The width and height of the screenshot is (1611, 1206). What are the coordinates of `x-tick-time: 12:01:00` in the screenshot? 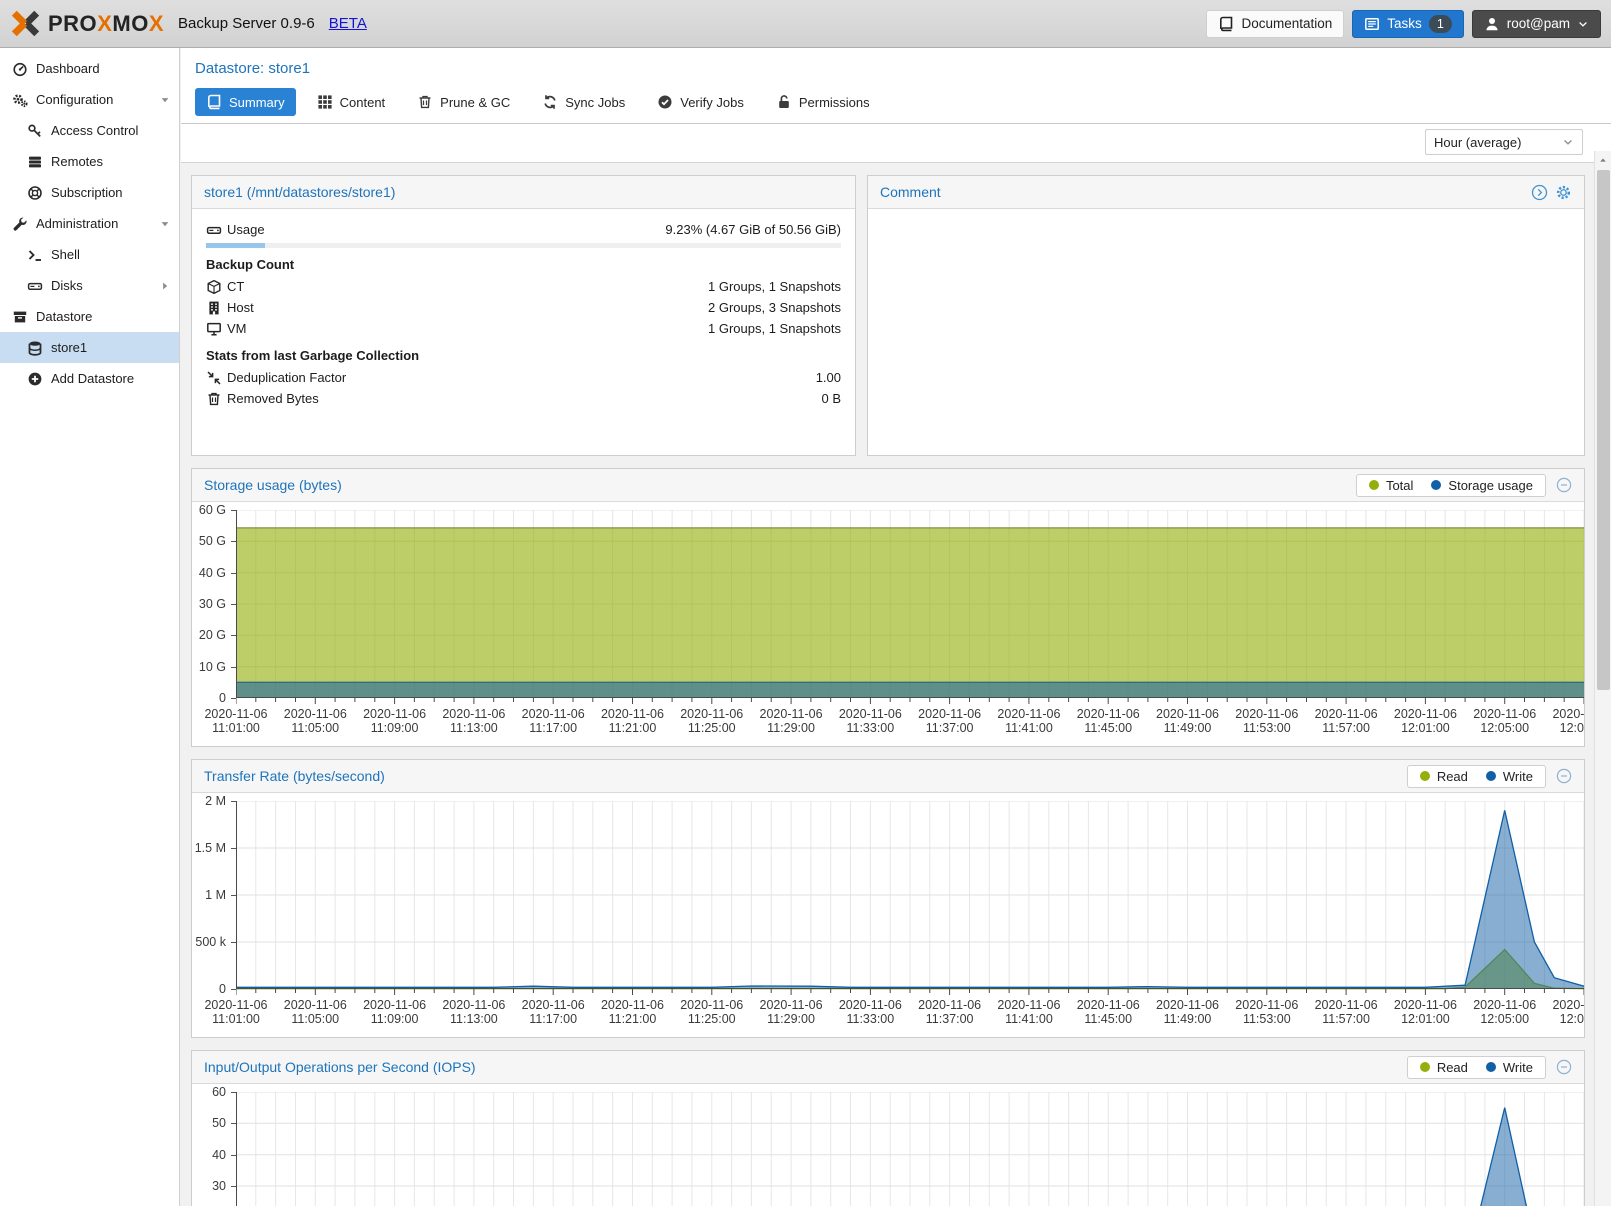 It's located at (1425, 728).